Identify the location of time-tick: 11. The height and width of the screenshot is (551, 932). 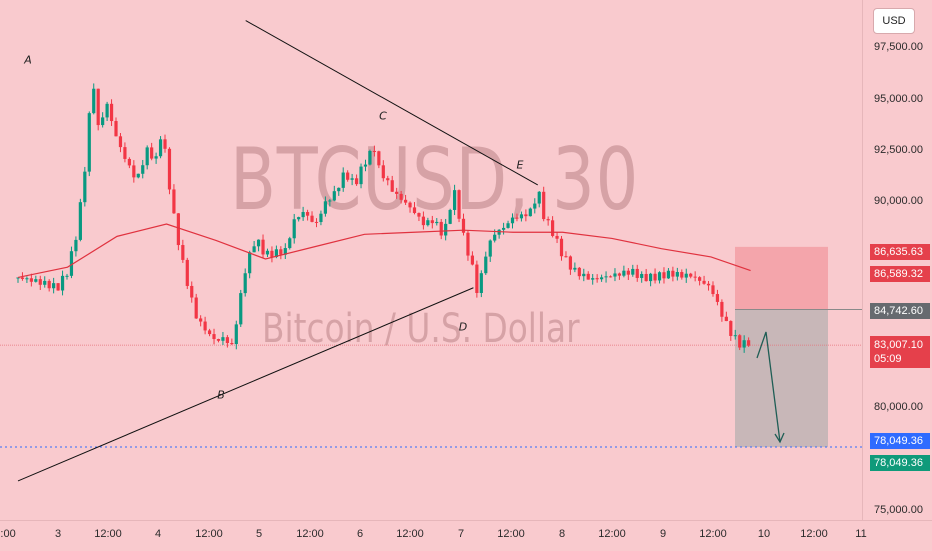
(861, 534).